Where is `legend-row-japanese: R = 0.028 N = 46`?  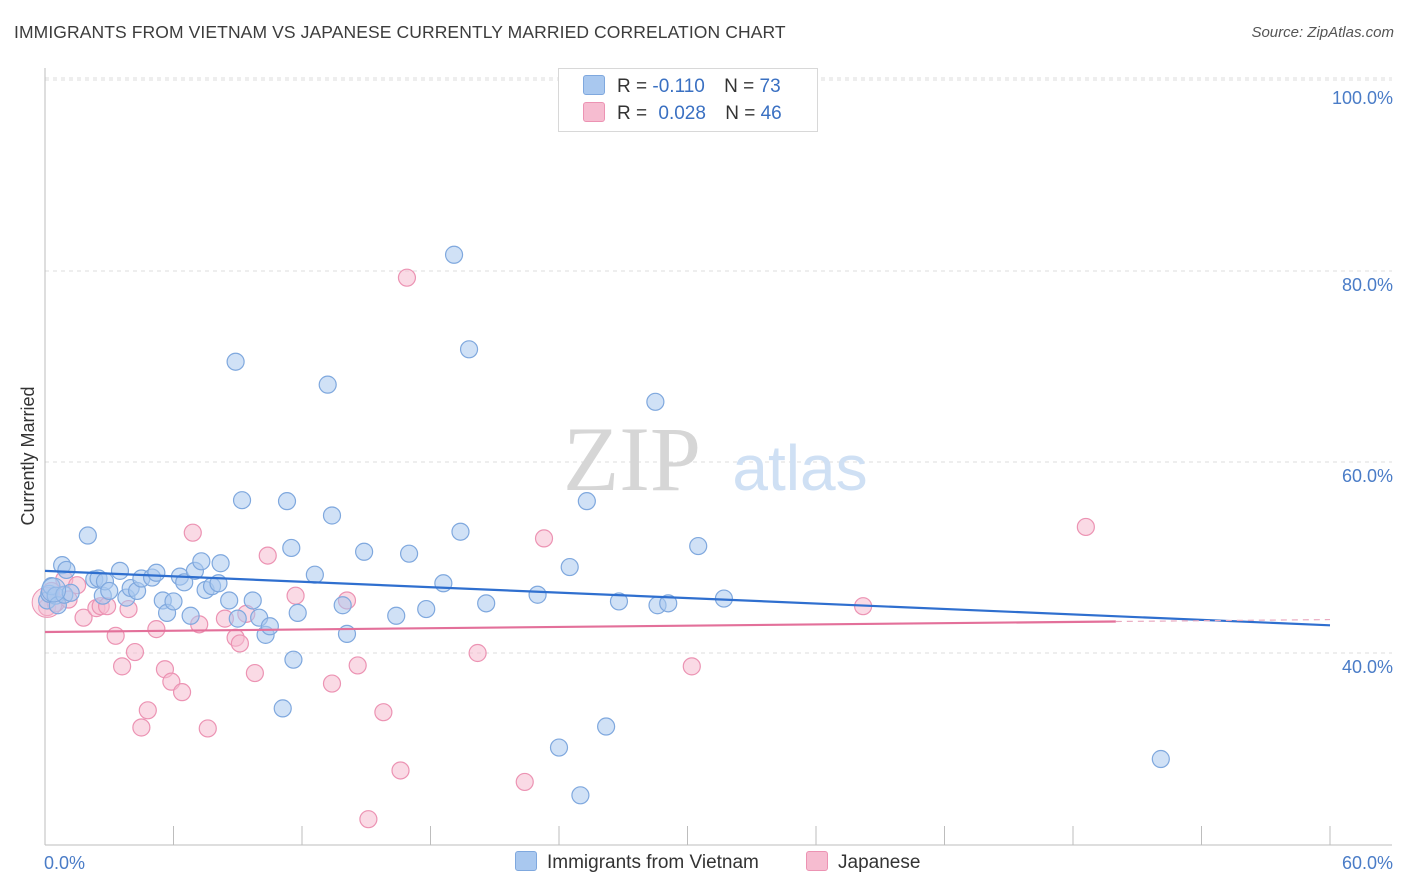
legend-row-japanese: R = 0.028 N = 46 is located at coordinates (682, 115).